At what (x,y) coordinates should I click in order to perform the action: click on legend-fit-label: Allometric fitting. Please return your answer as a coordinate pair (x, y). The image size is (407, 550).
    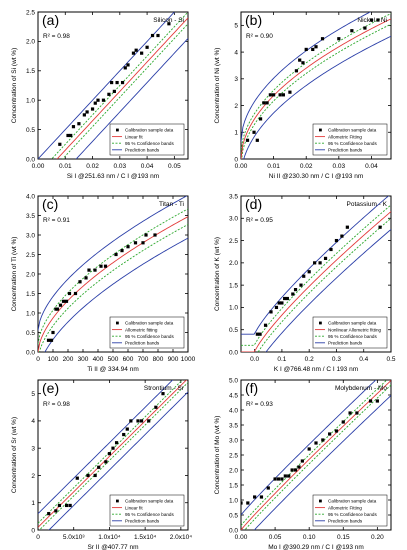
    Looking at the image, I should click on (141, 329).